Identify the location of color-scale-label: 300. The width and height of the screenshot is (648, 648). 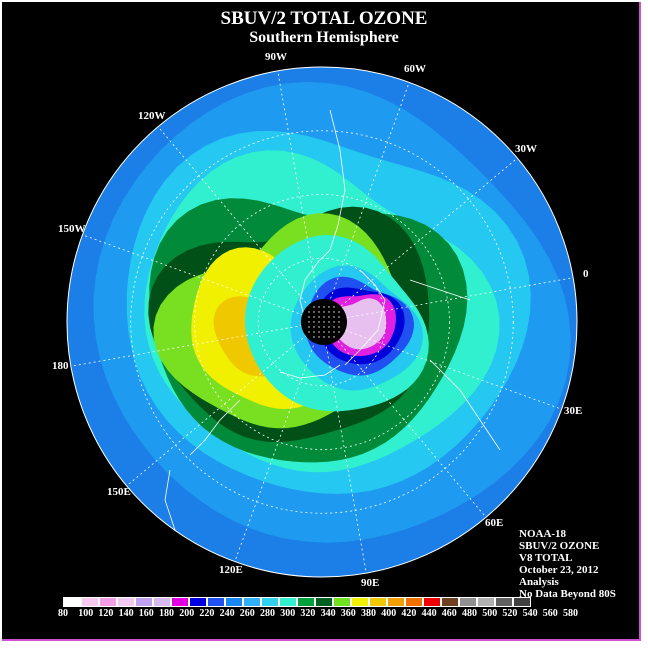
(288, 613).